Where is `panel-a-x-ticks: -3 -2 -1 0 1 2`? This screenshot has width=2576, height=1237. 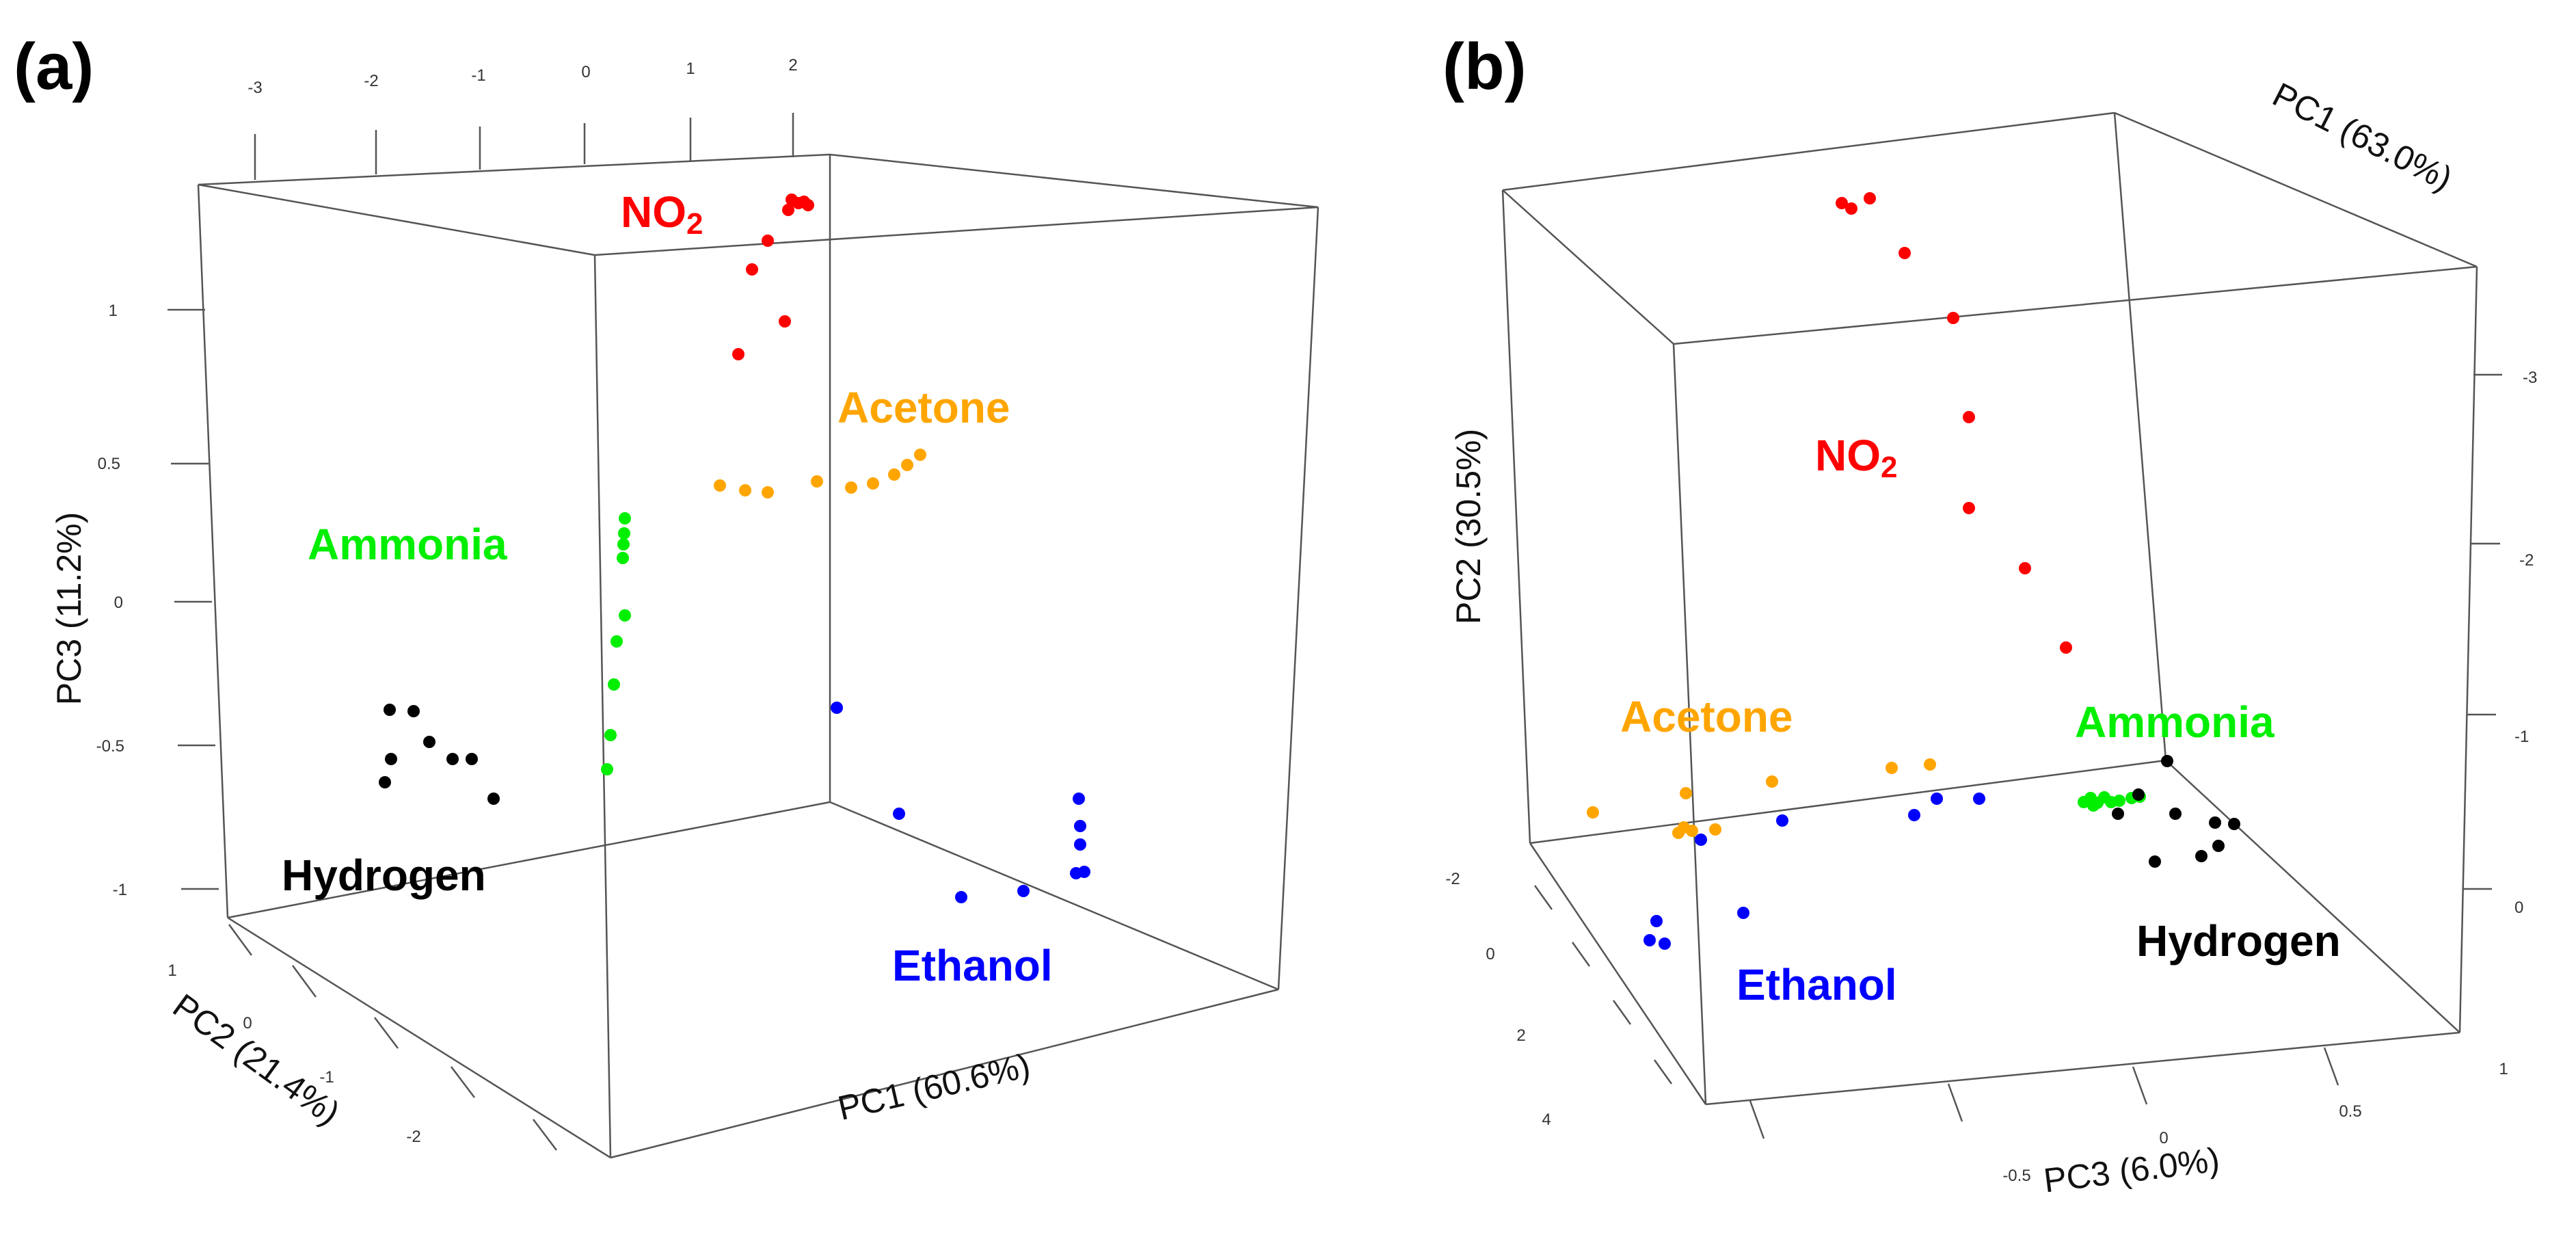
panel-a-x-ticks: -3 -2 -1 0 1 2 is located at coordinates (522, 118).